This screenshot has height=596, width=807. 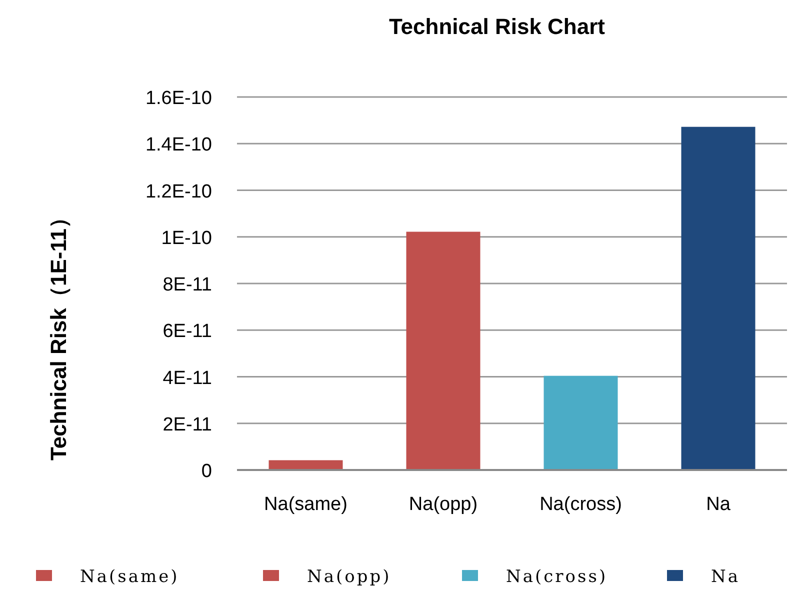 I want to click on y-tick-label: 0, so click(x=206, y=471).